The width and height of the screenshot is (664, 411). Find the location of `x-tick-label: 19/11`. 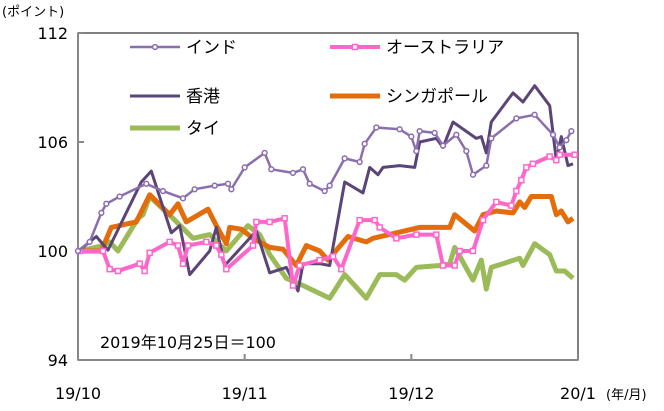

x-tick-label: 19/11 is located at coordinates (245, 393).